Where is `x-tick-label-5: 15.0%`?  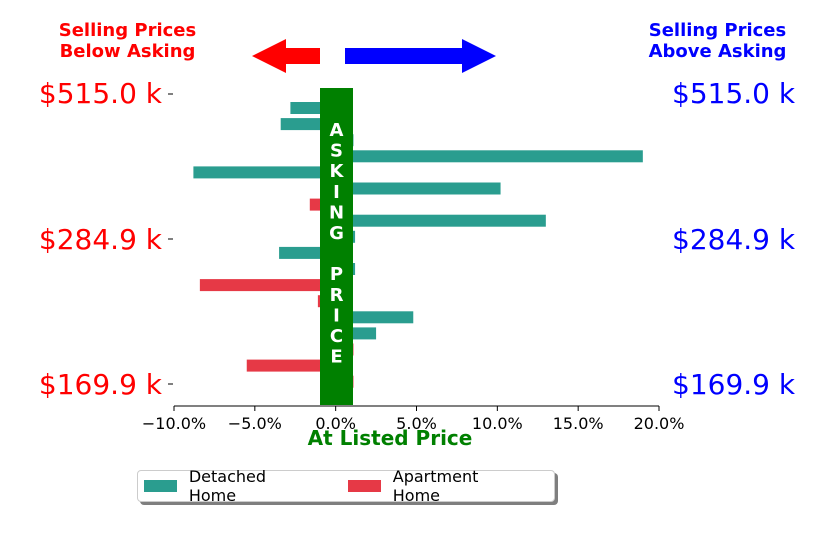
x-tick-label-5: 15.0% is located at coordinates (578, 423).